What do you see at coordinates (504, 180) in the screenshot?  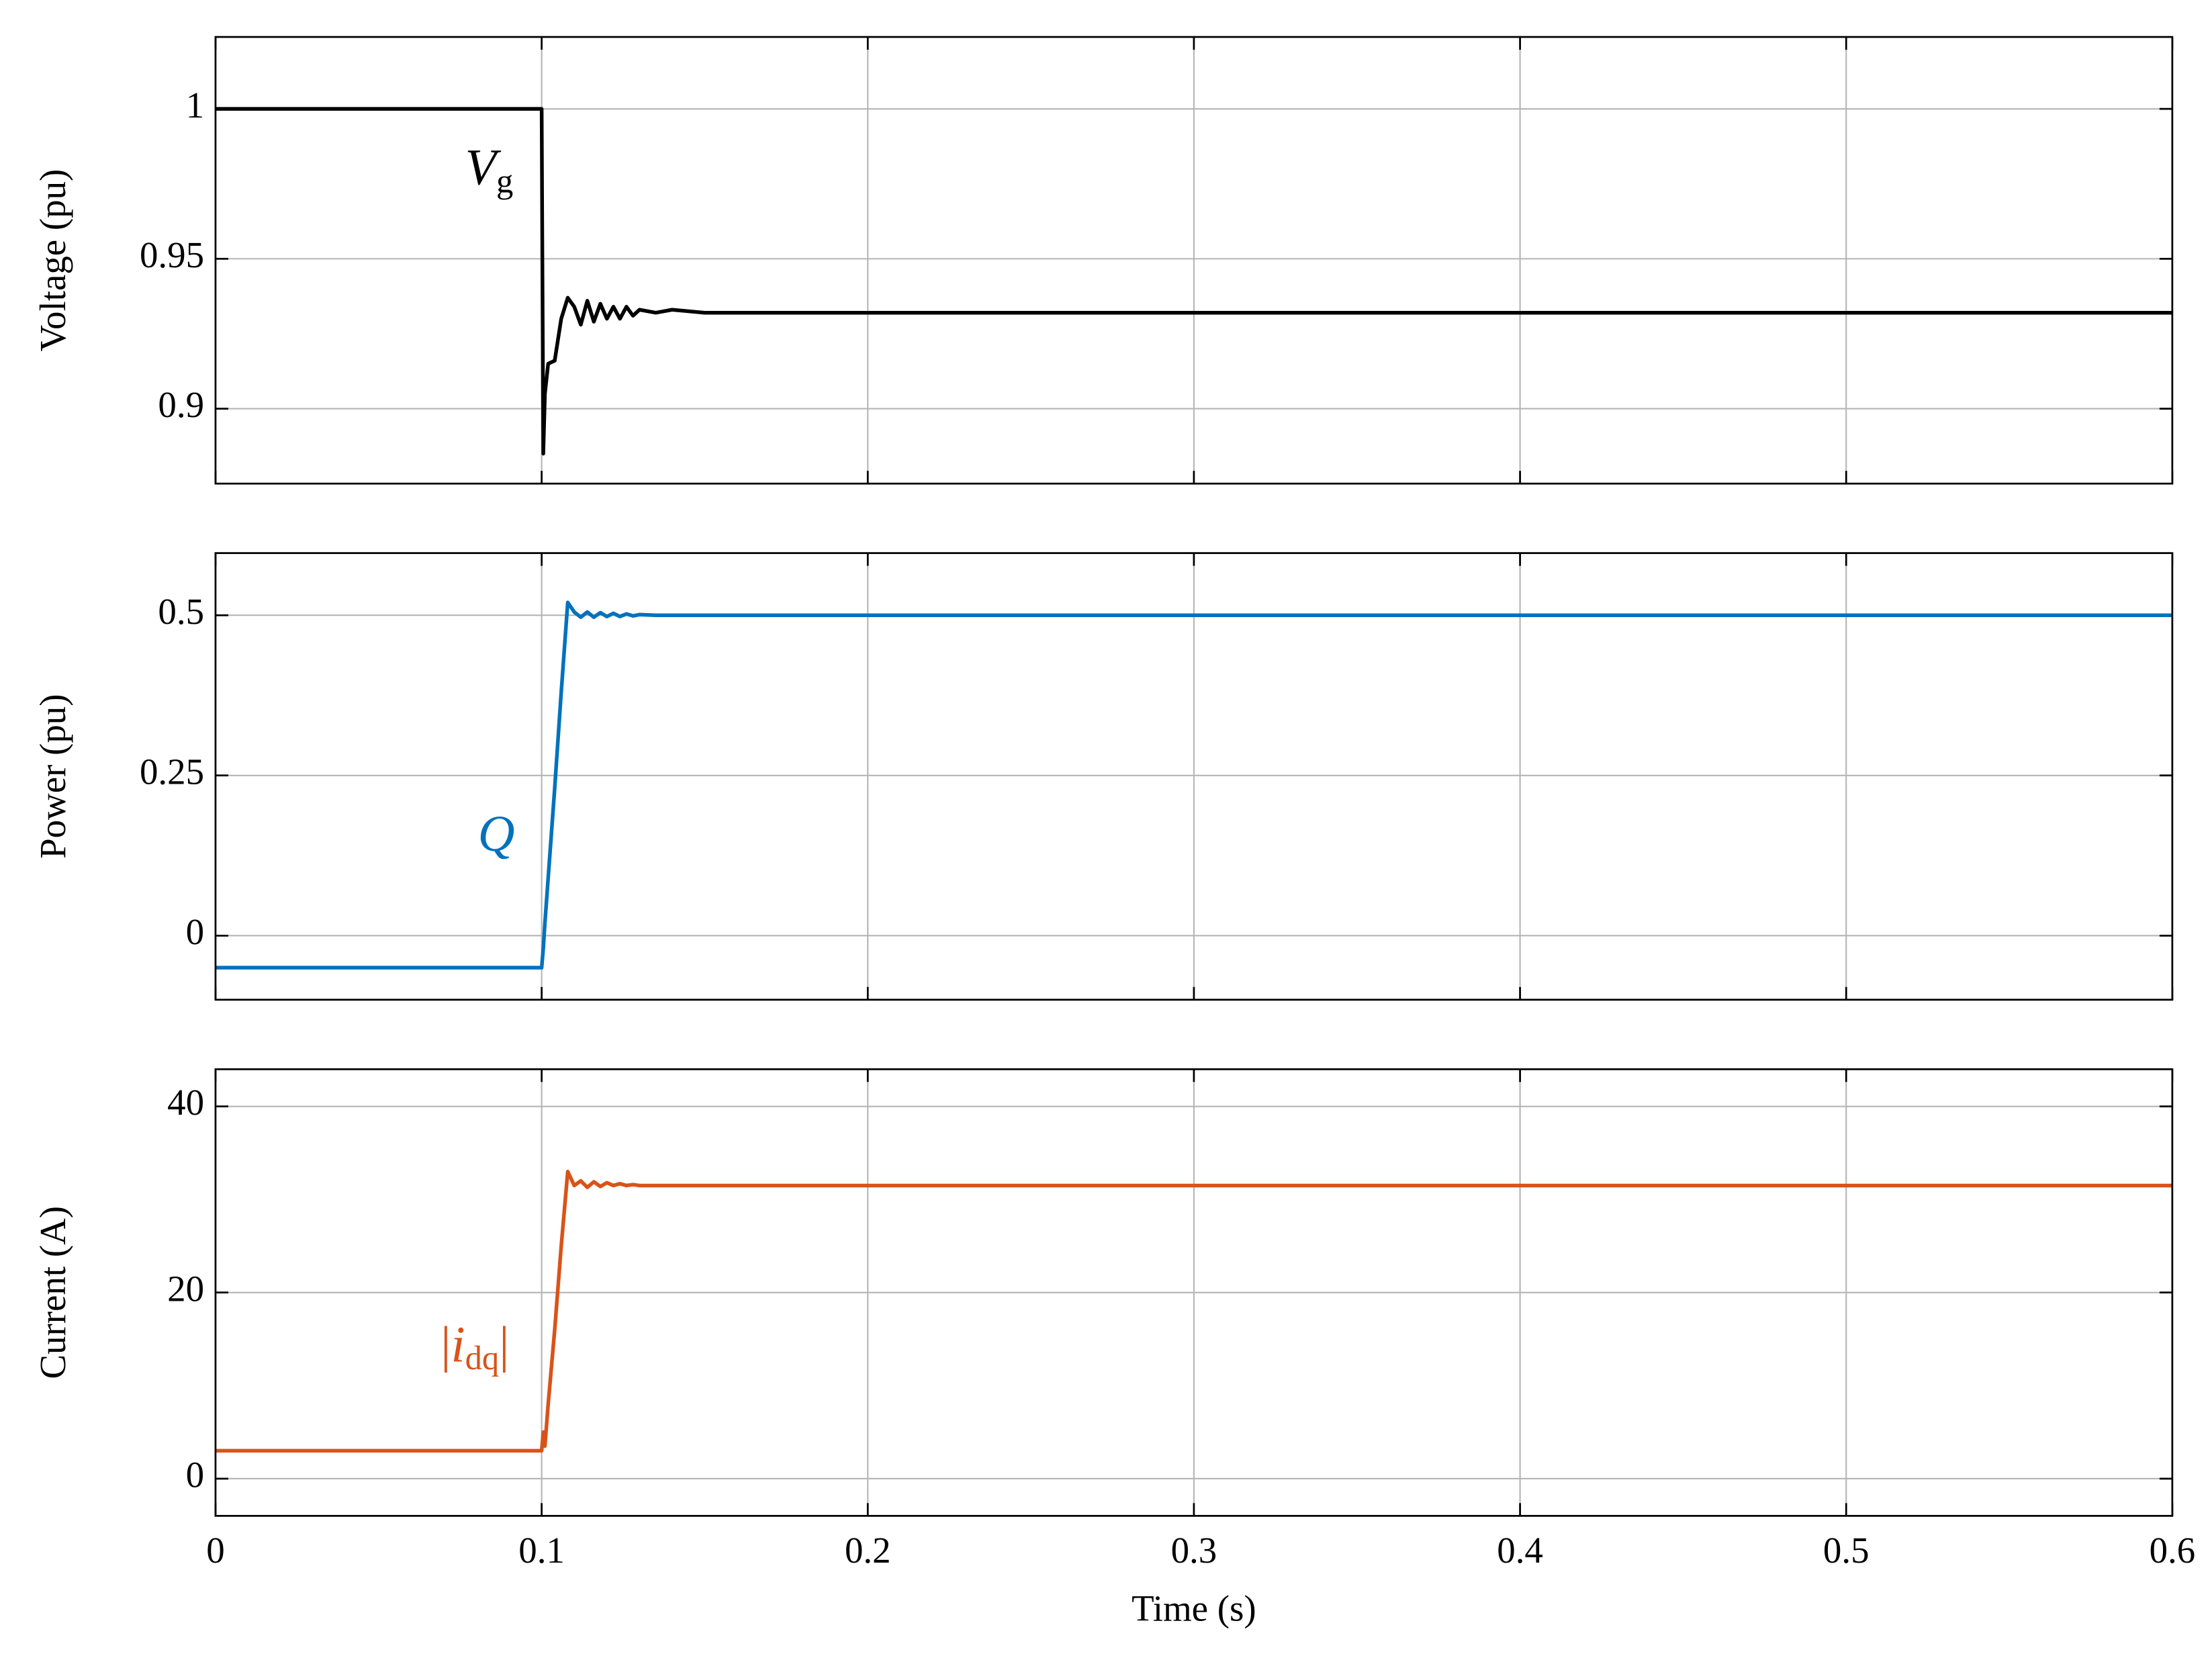 I see `annotation-part: g` at bounding box center [504, 180].